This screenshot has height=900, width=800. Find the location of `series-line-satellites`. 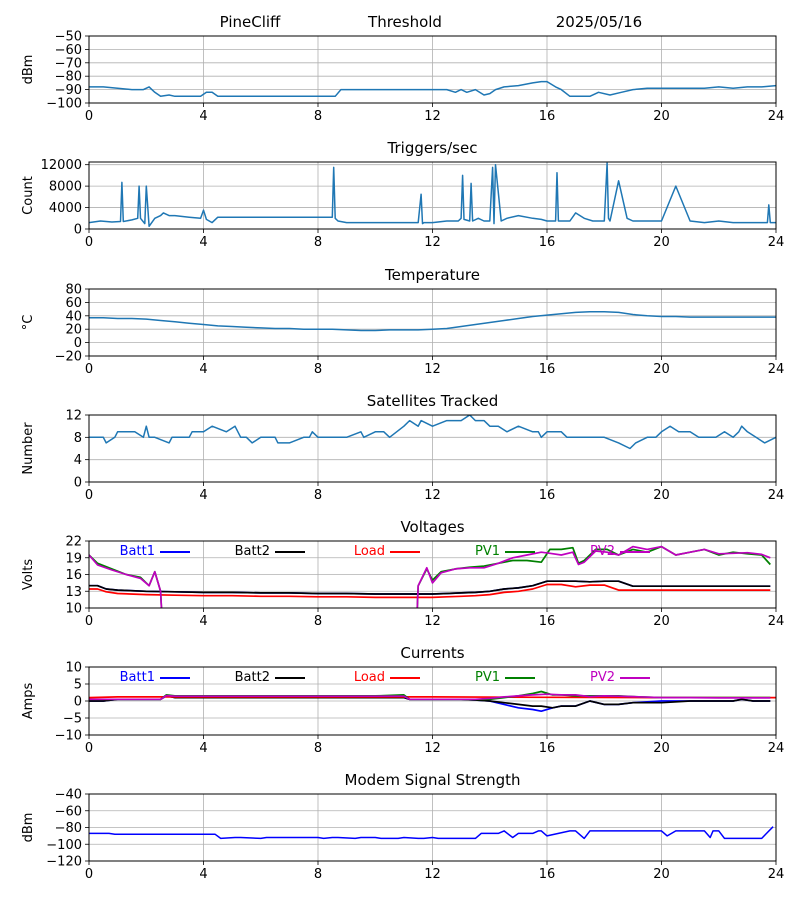

series-line-satellites is located at coordinates (432, 432).